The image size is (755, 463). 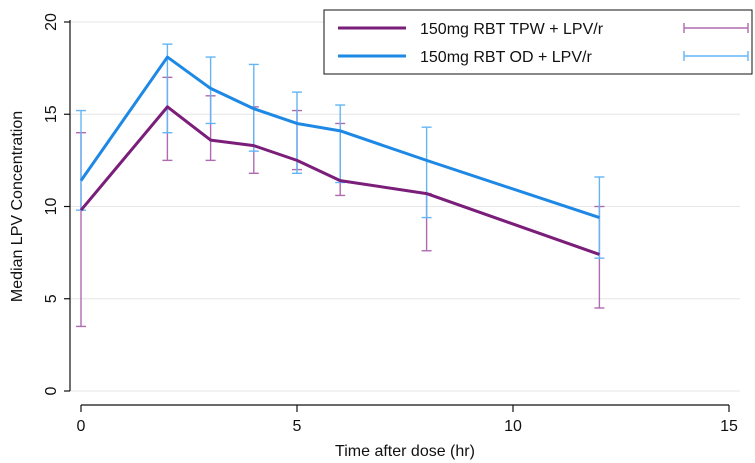 What do you see at coordinates (716, 28) in the screenshot?
I see `legend-errorbar-tpw` at bounding box center [716, 28].